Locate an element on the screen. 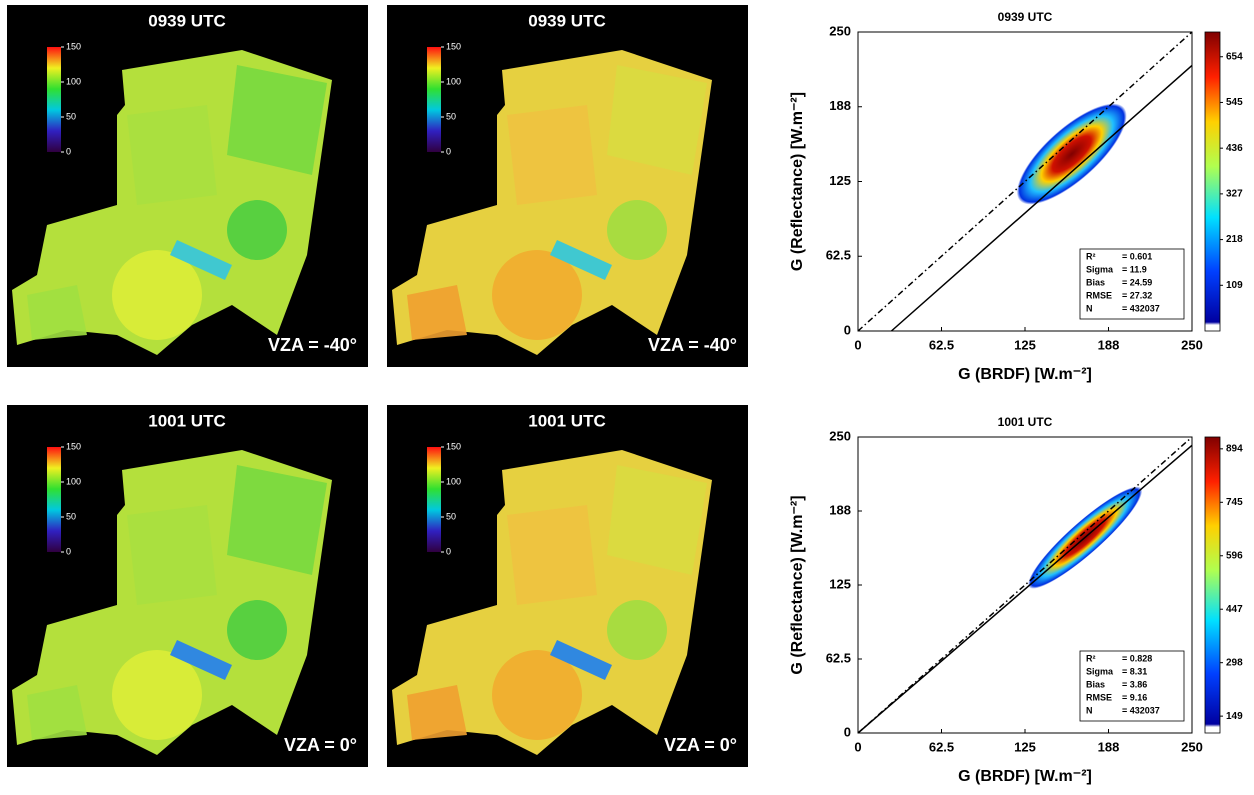  stats-value: = 8.31 is located at coordinates (1134, 671).